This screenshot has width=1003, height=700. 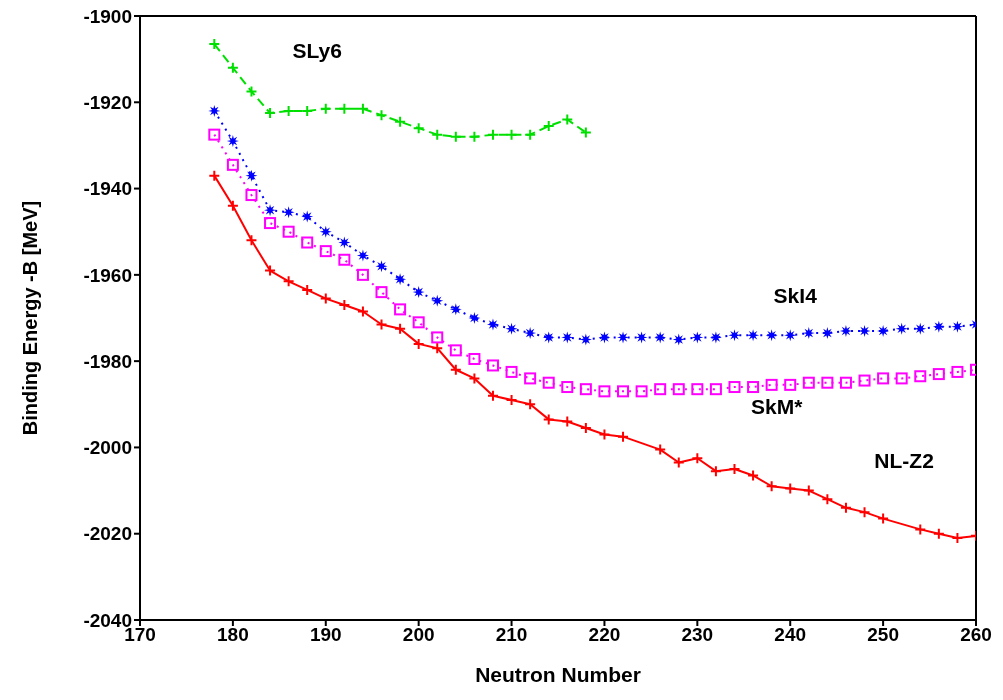 I want to click on y-tick-label: -1940, so click(x=107, y=189).